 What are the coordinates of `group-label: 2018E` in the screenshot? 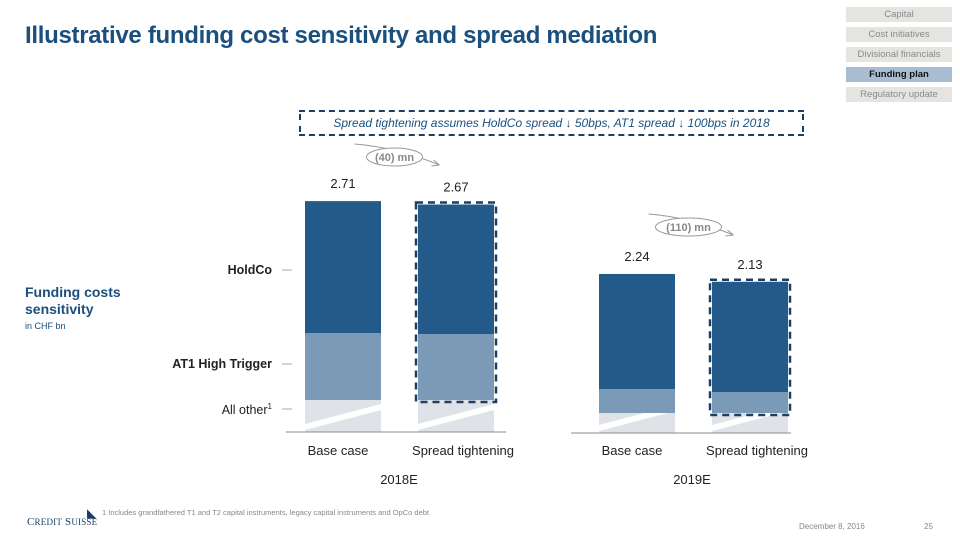 It's located at (399, 479).